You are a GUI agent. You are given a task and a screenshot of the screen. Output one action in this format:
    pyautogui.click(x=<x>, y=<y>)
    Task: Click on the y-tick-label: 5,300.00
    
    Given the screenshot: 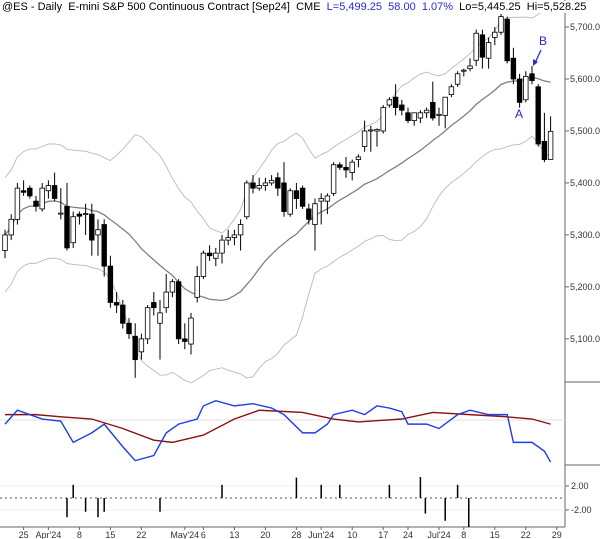 What is the action you would take?
    pyautogui.click(x=585, y=235)
    